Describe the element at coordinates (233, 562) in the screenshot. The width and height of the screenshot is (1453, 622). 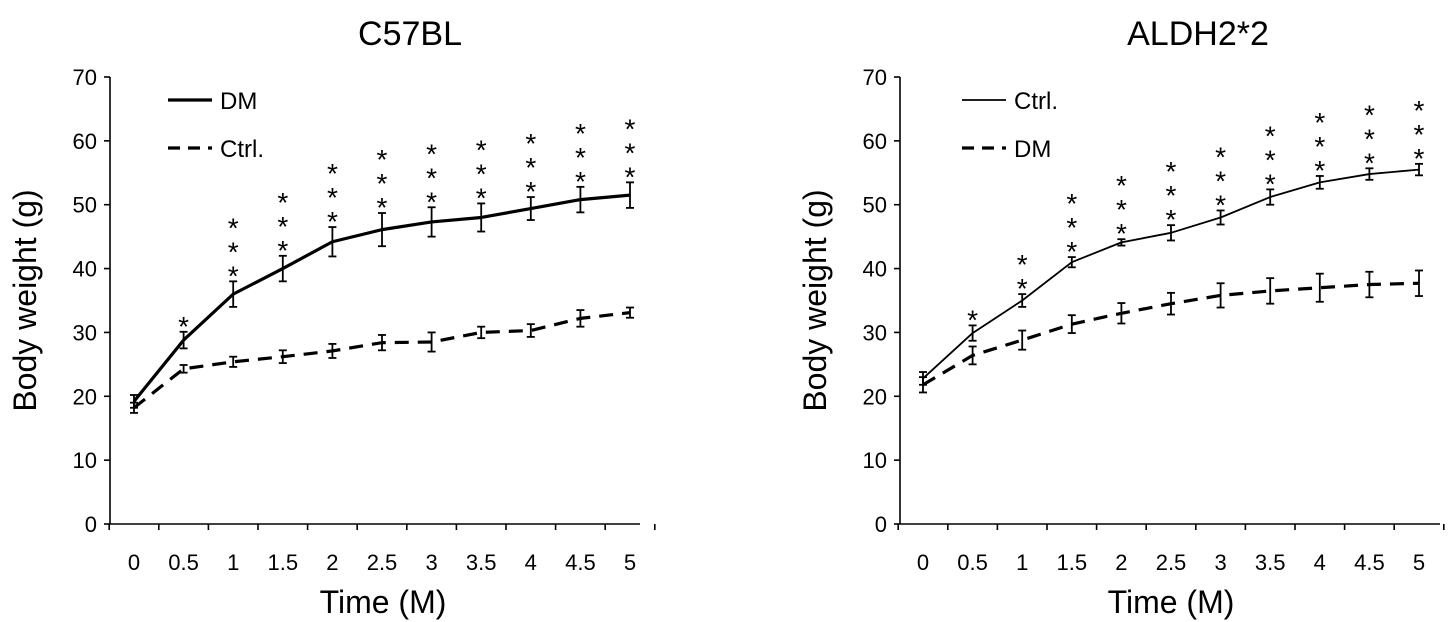
I see `x-tick-label: 1` at that location.